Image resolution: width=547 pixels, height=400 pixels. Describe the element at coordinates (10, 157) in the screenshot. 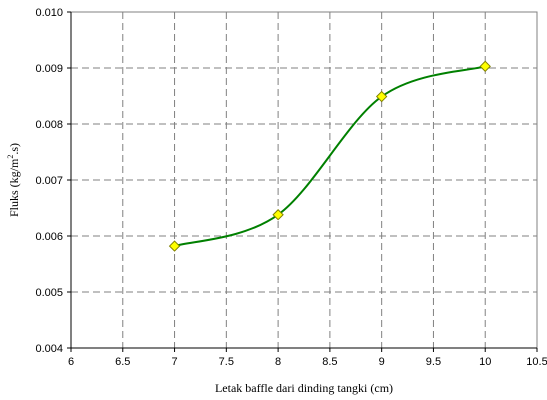

I see `y-axis-title-superscript: 2` at that location.